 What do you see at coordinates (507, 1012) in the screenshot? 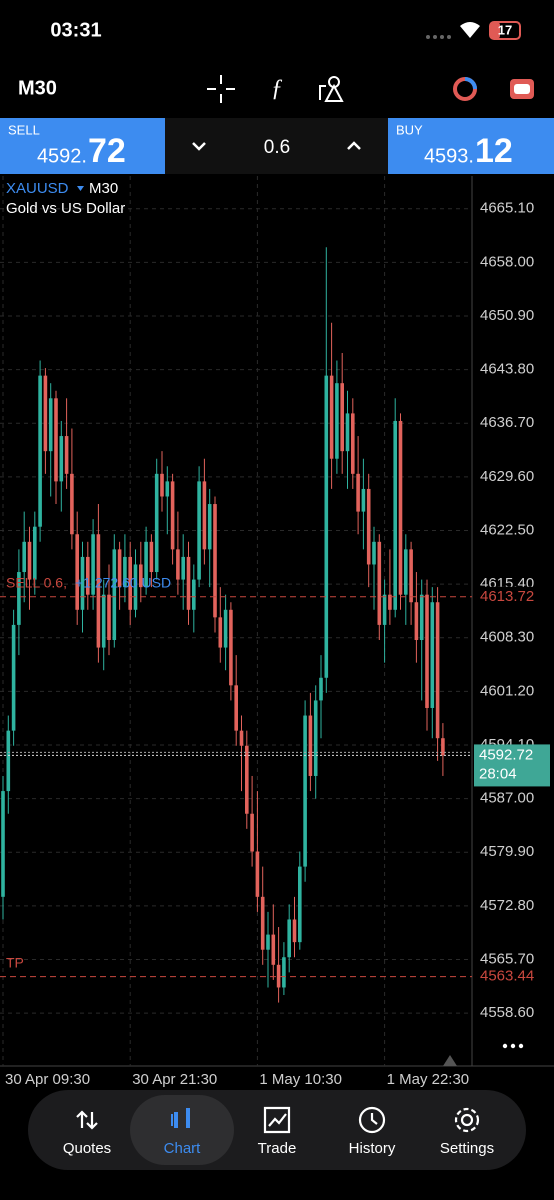
I see `y-tick-label: 4558.60` at bounding box center [507, 1012].